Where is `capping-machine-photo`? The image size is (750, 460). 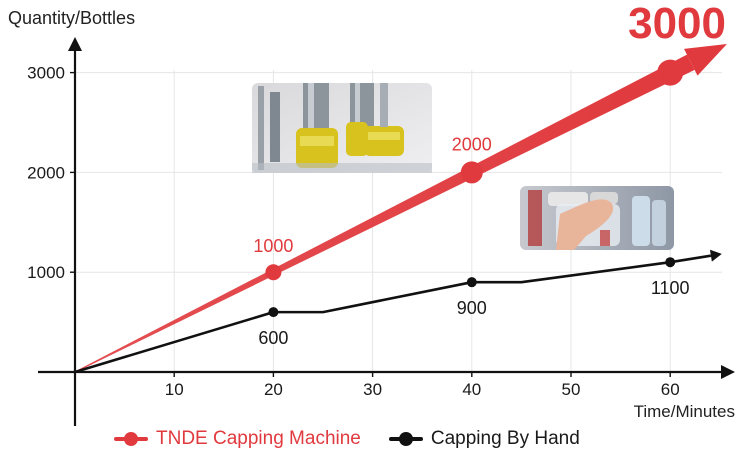 capping-machine-photo is located at coordinates (342, 128).